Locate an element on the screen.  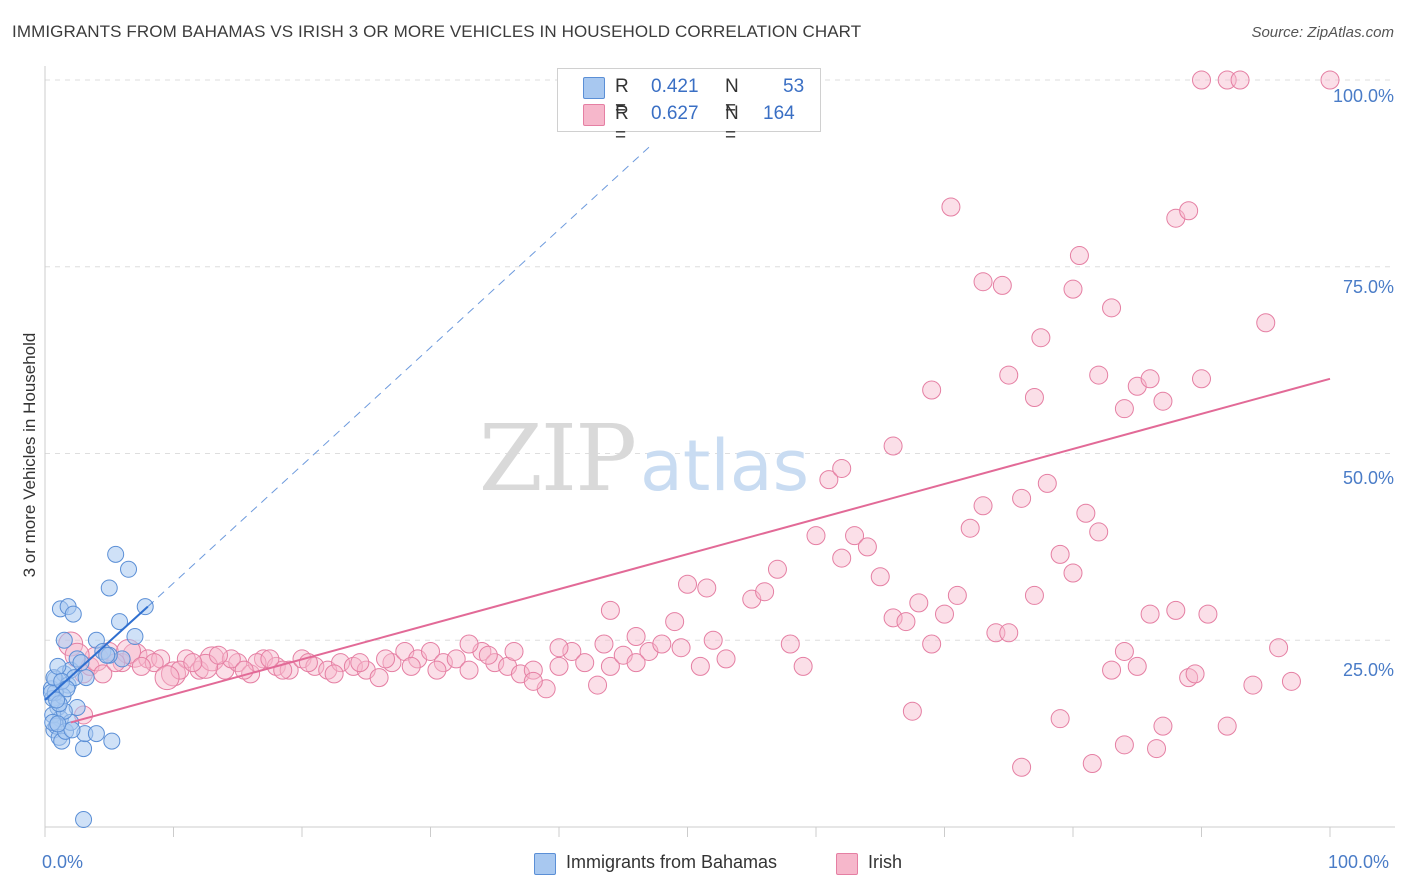
x-tick-label-100: 100.0% is located at coordinates (1359, 862).